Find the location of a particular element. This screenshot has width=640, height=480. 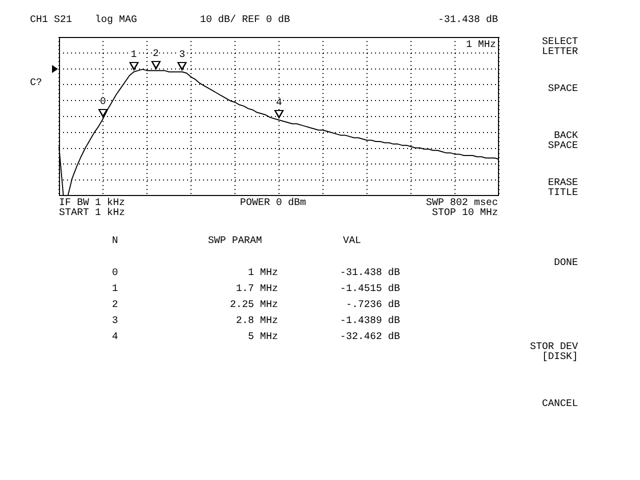

text: 0 is located at coordinates (115, 273).